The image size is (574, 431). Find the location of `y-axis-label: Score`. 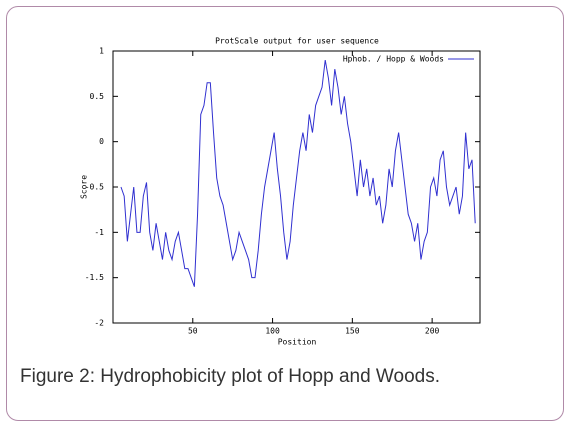

y-axis-label: Score is located at coordinates (84, 187).